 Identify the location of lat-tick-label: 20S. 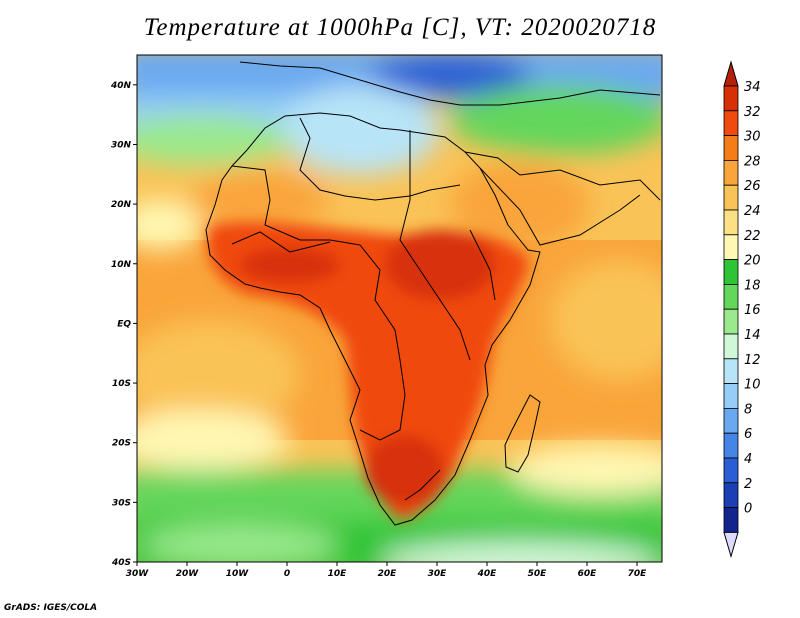
(121, 444).